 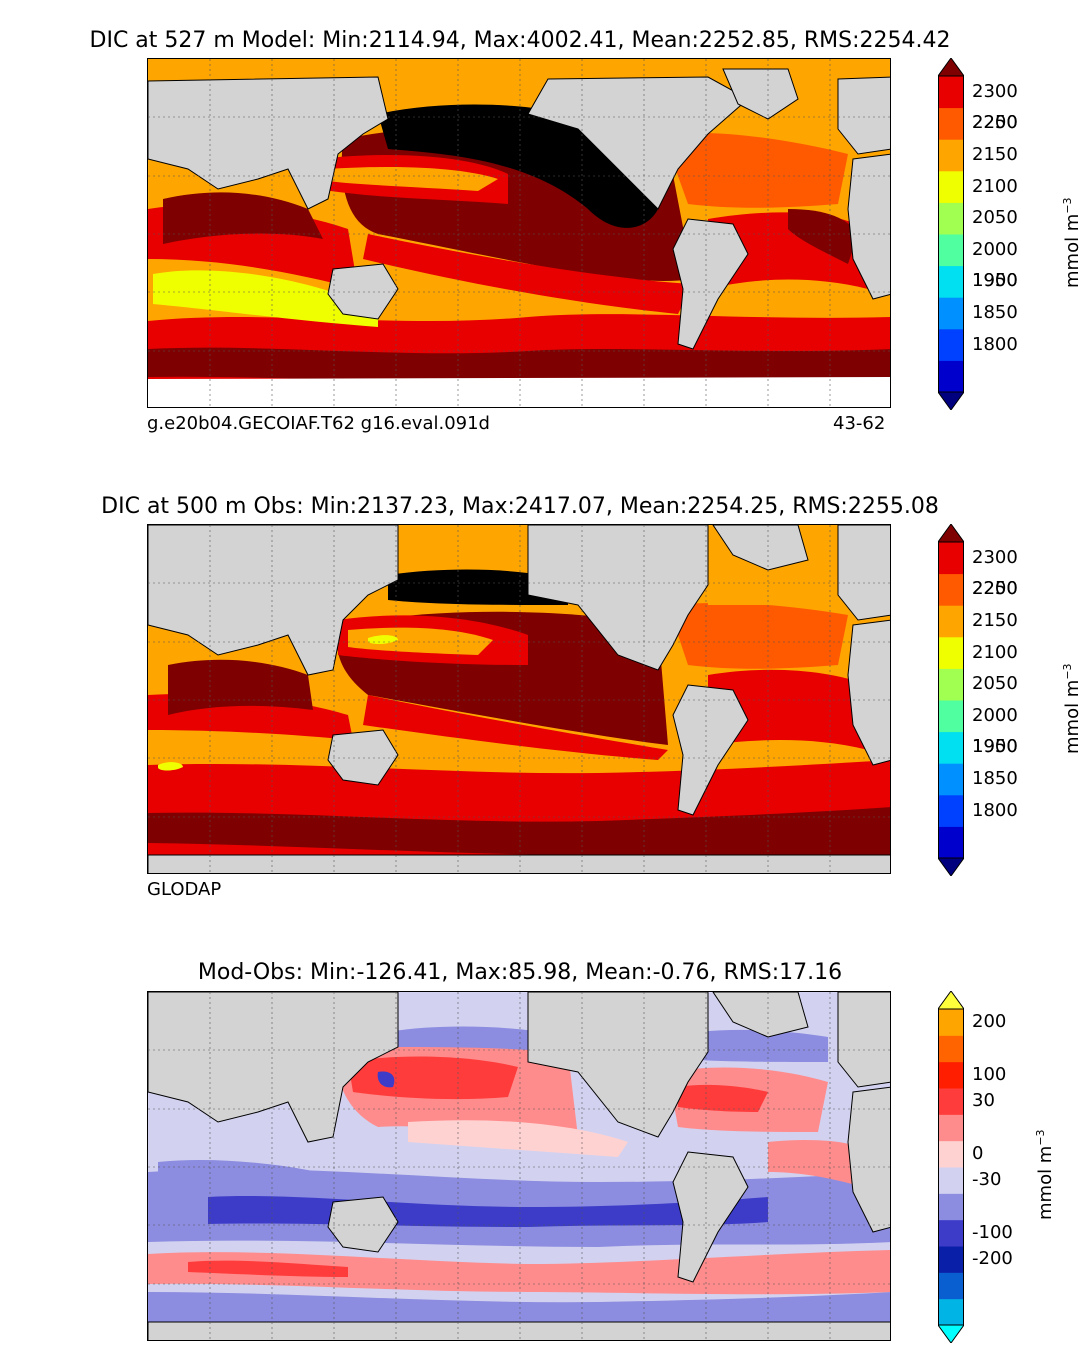 I want to click on indian-blue, so click(x=238, y=1176).